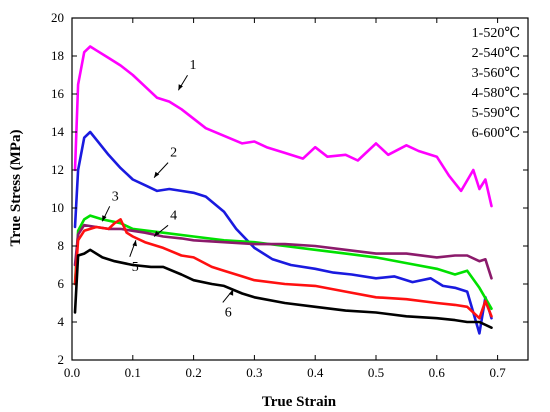  Describe the element at coordinates (173, 153) in the screenshot. I see `annotation-label-2: 2` at that location.